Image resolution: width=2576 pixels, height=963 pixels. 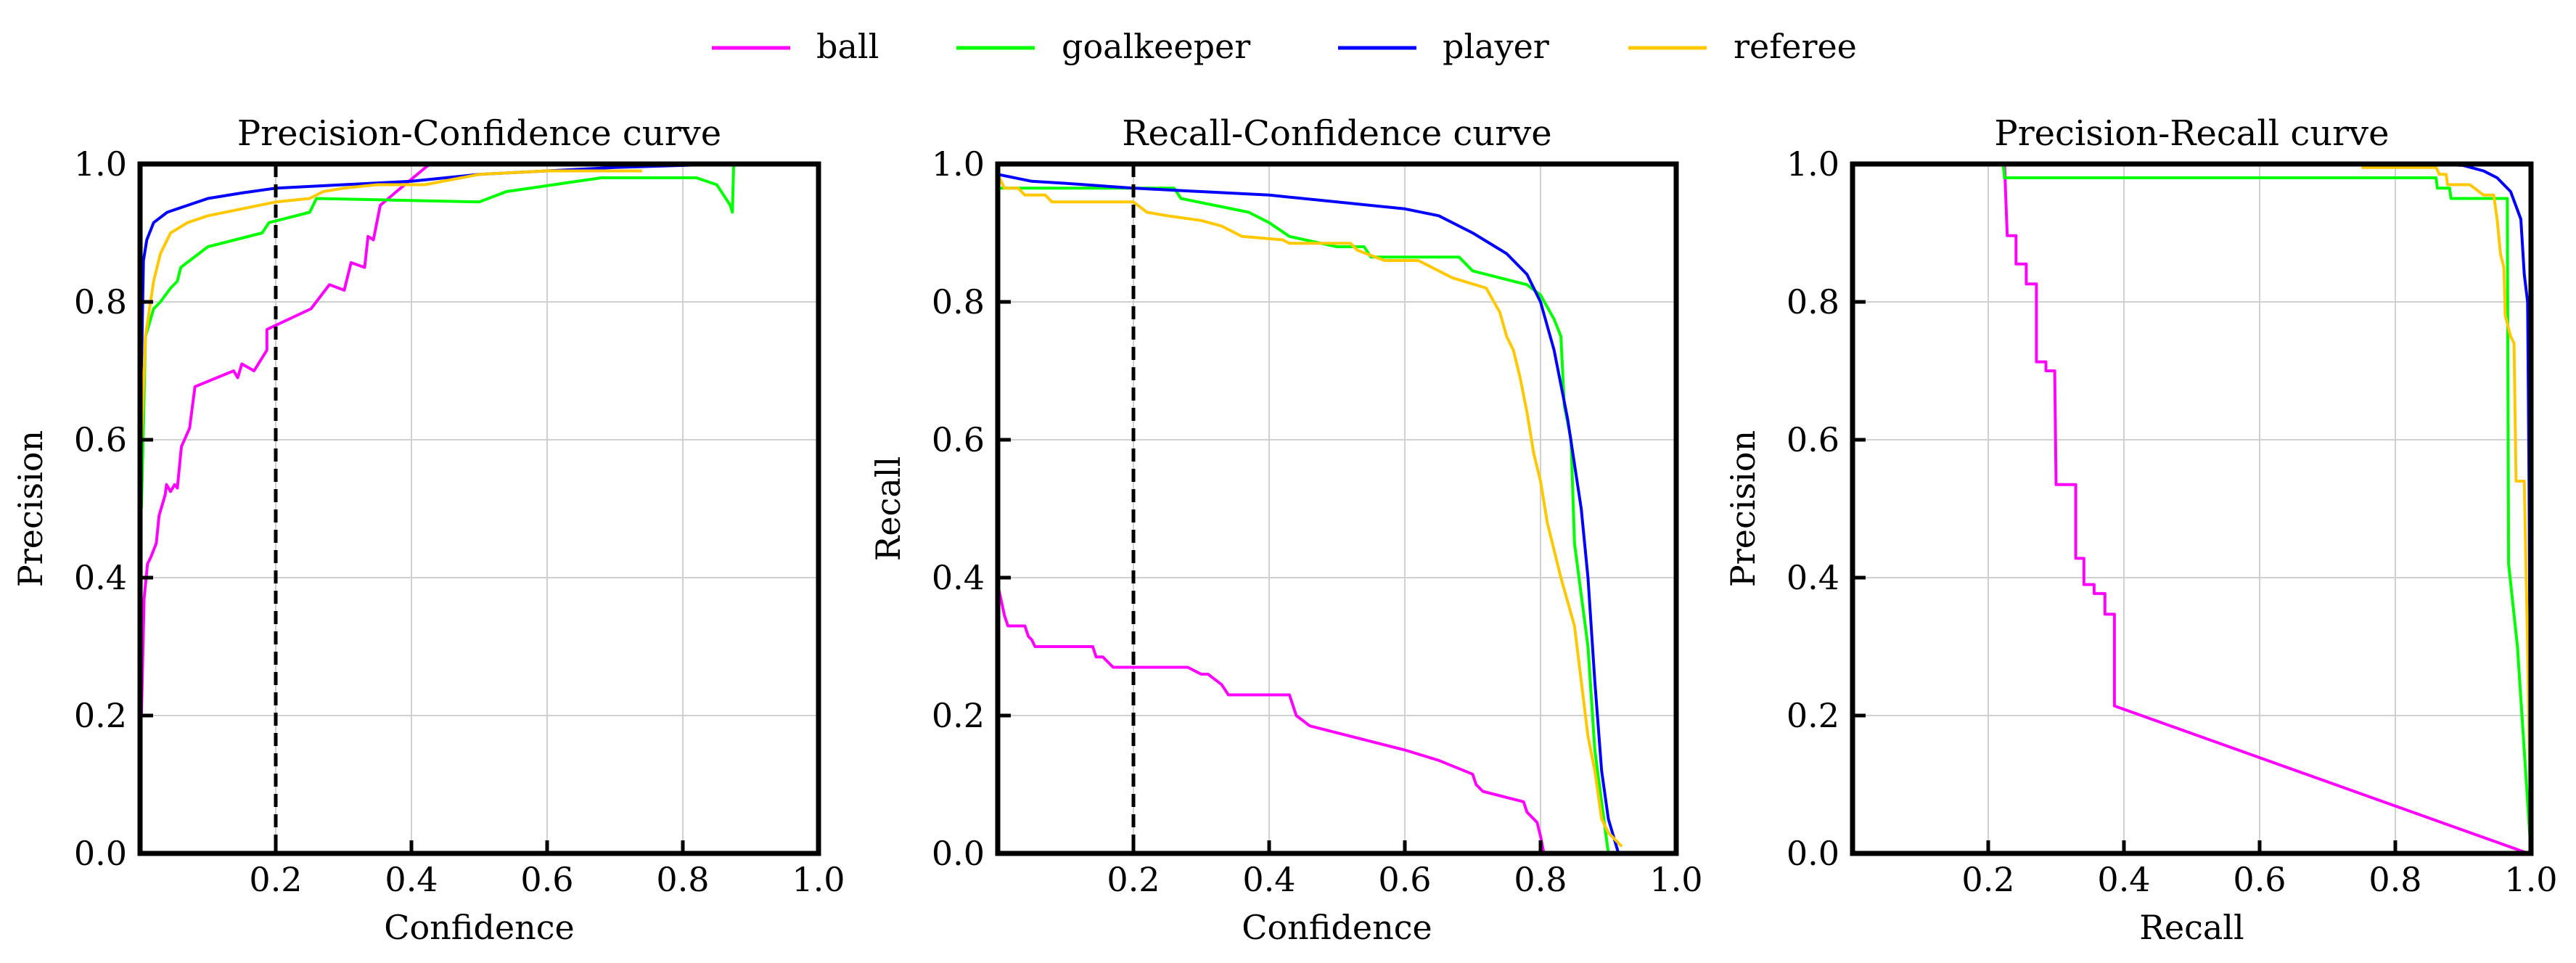 What do you see at coordinates (1496, 46) in the screenshot?
I see `legend-label: player` at bounding box center [1496, 46].